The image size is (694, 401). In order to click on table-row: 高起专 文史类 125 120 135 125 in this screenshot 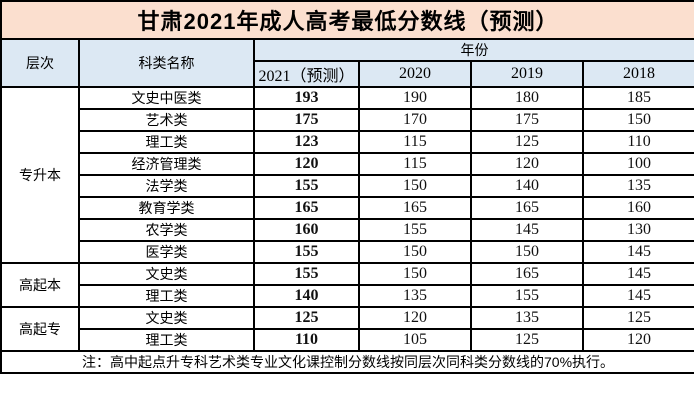, I will do `click(347, 329)`.